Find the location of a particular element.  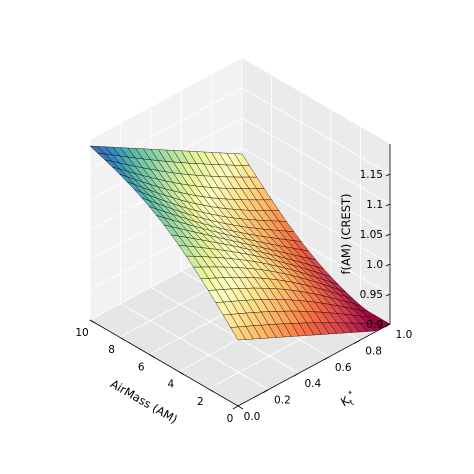

x-tick-label: 0 is located at coordinates (230, 419).